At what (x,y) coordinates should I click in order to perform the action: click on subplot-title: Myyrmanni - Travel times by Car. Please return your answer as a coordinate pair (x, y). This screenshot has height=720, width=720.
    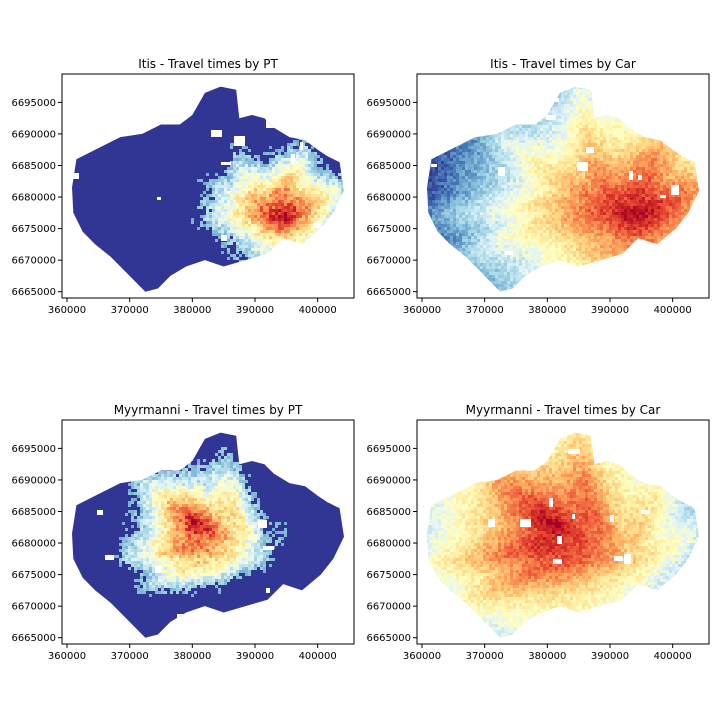
    Looking at the image, I should click on (563, 410).